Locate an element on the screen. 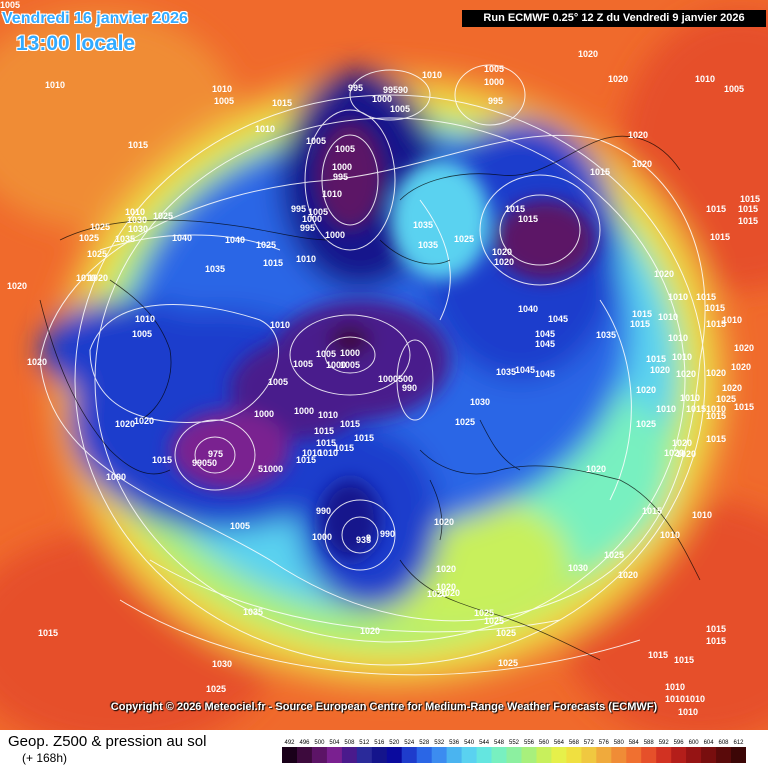 This screenshot has height=768, width=768. scale-tick-label: 512 is located at coordinates (364, 743).